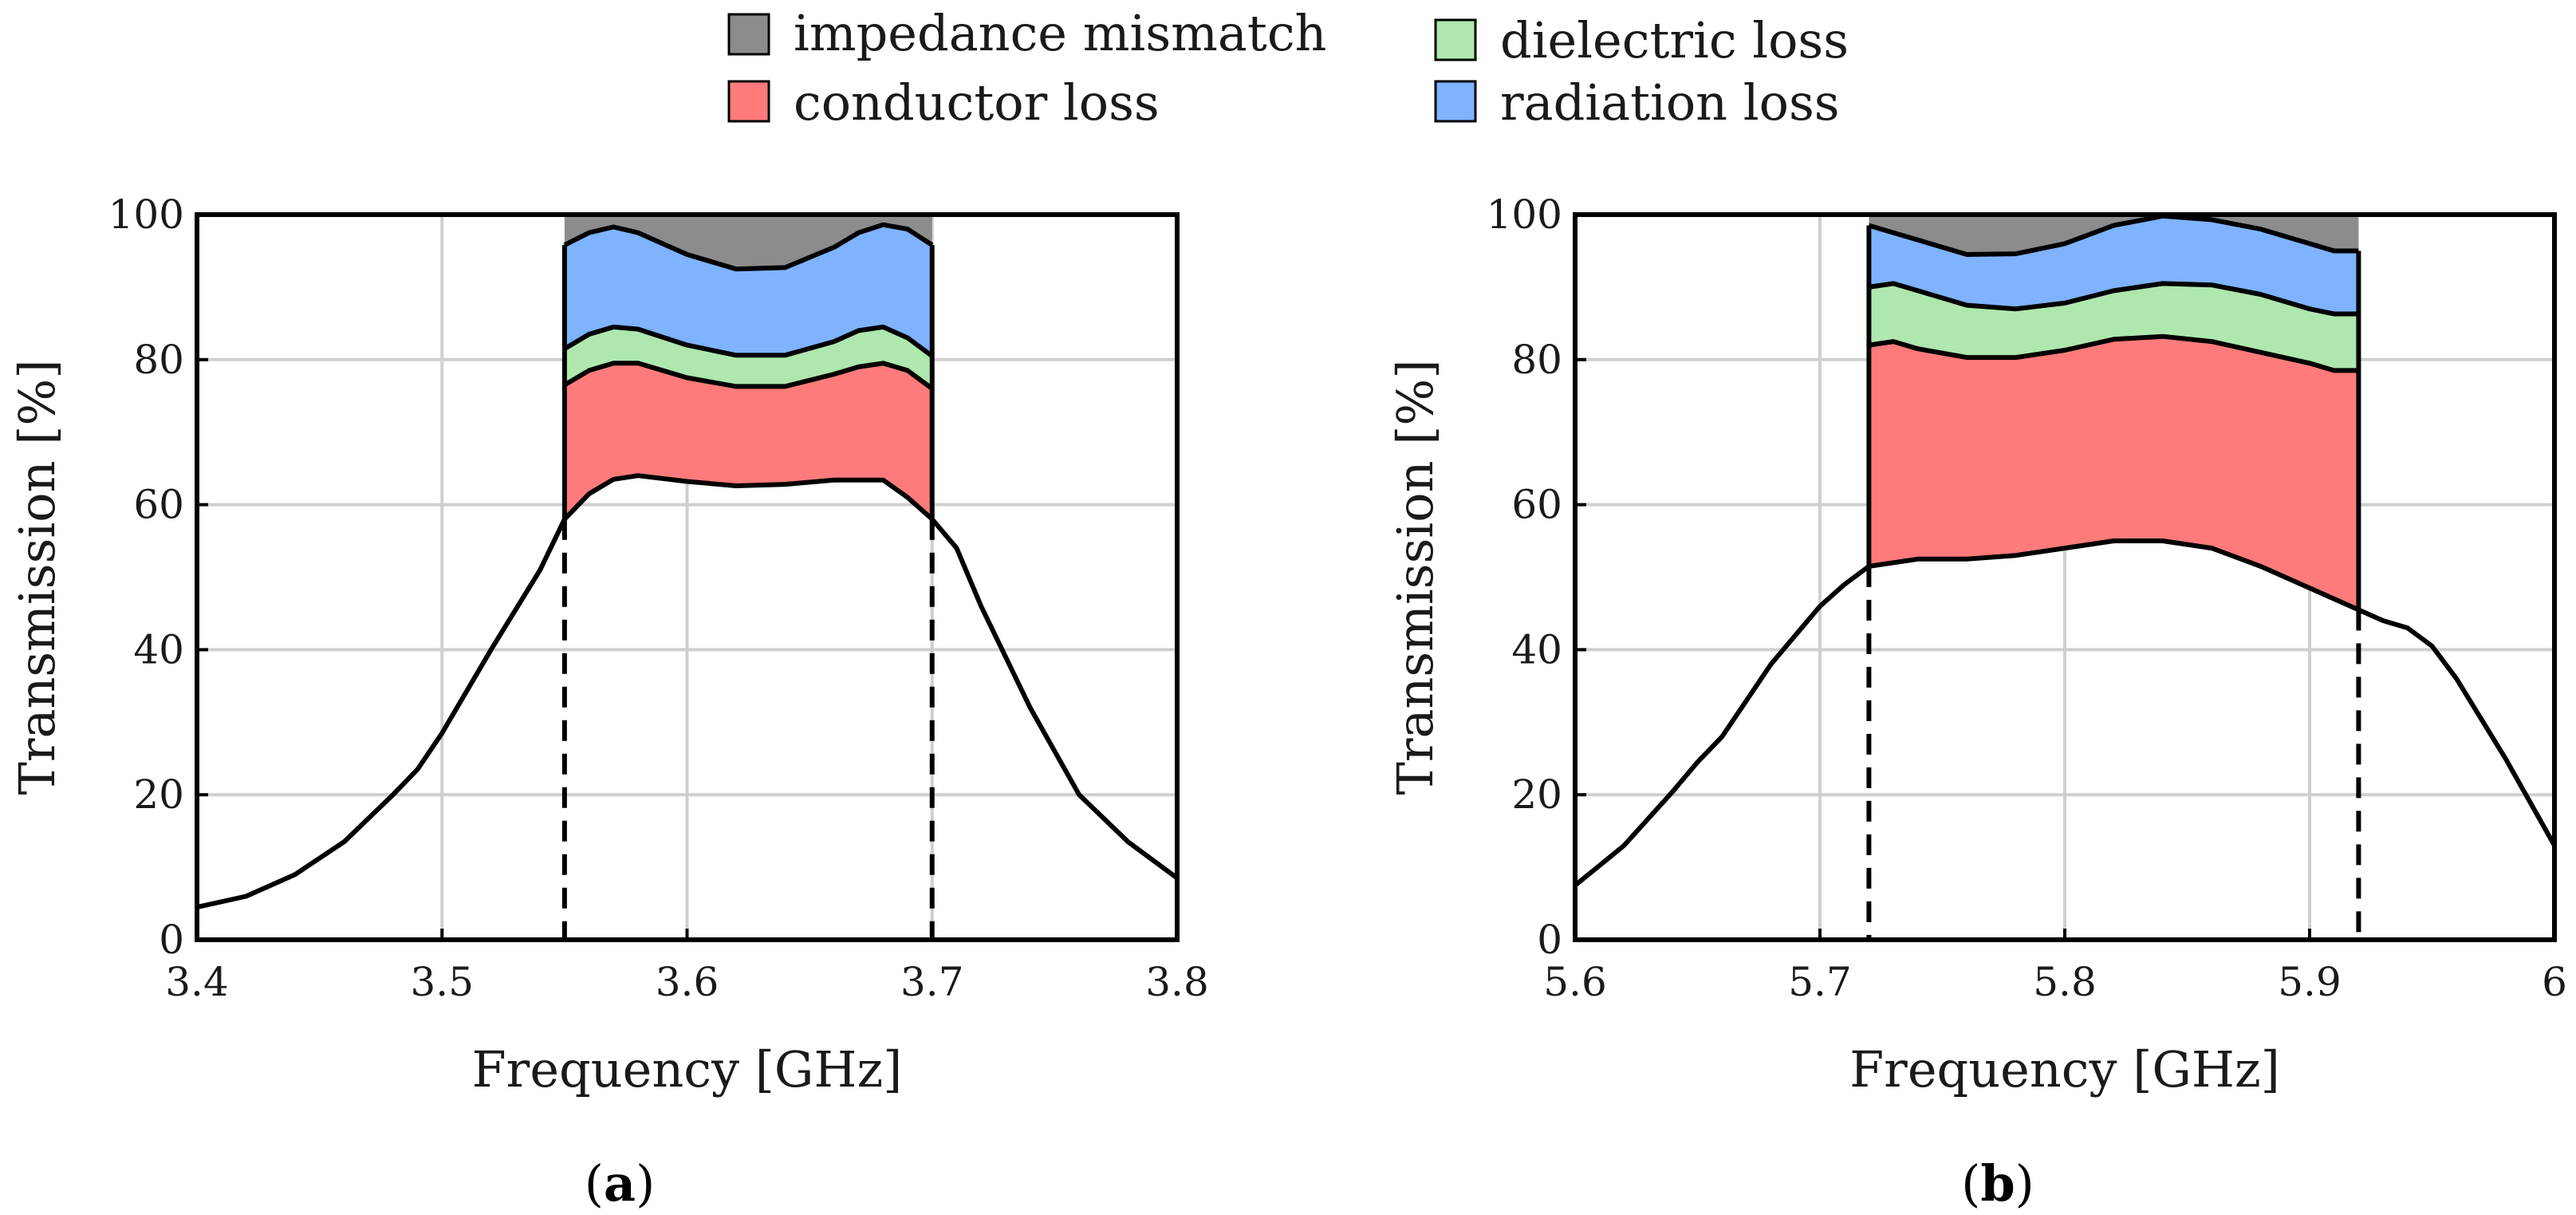  What do you see at coordinates (748, 441) in the screenshot?
I see `area-conductor-a` at bounding box center [748, 441].